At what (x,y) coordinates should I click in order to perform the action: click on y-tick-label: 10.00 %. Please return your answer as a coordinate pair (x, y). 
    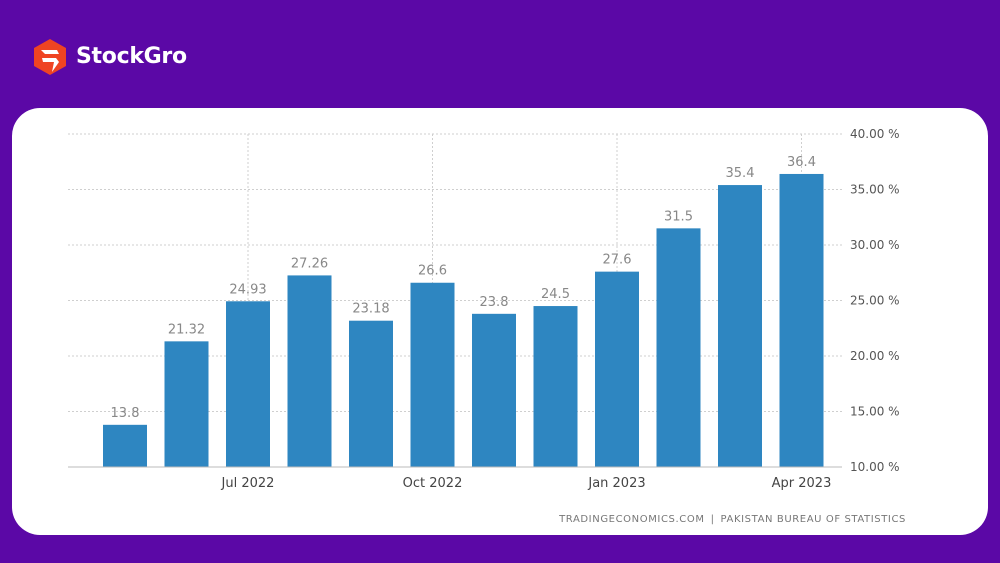
    Looking at the image, I should click on (875, 467).